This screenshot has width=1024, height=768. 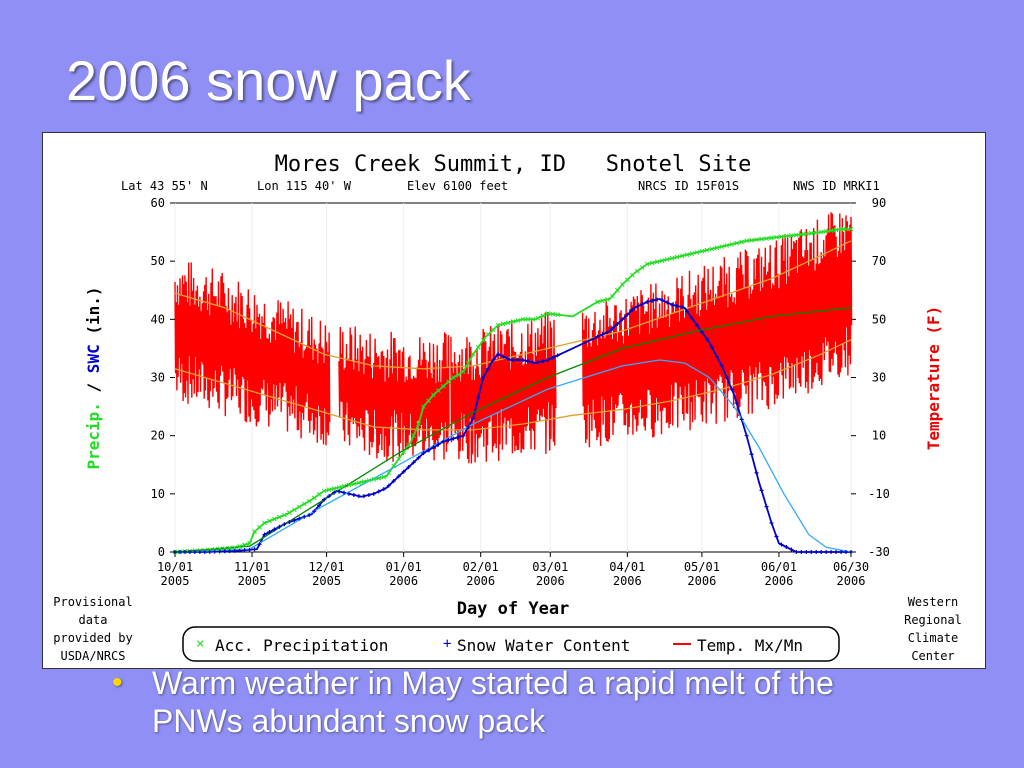 I want to click on provisional-note-line: USDA/NRCS, so click(x=92, y=656).